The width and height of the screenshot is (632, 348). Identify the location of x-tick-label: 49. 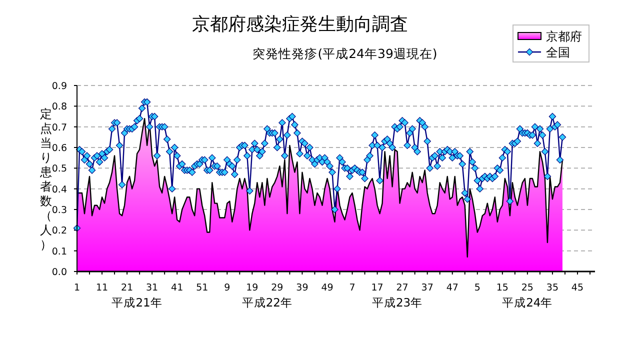
(327, 288).